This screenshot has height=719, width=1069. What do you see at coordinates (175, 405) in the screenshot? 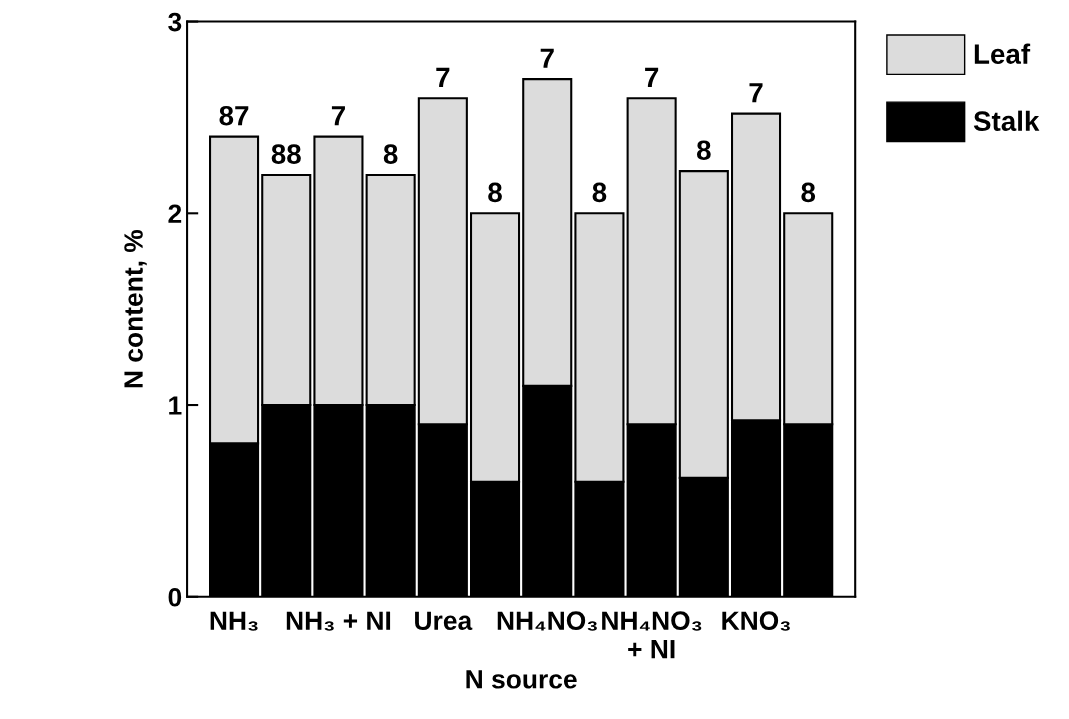
I see `y-tick-label: 1` at bounding box center [175, 405].